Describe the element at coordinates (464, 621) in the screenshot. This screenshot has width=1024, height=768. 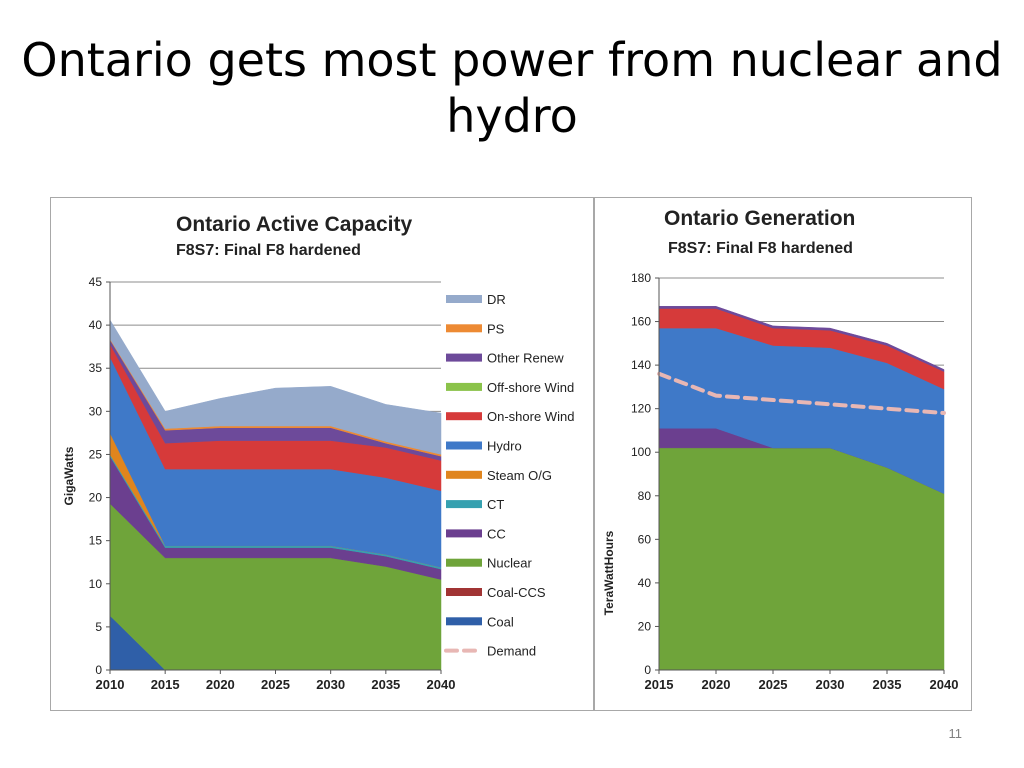
I see `legend-swatch-coal` at that location.